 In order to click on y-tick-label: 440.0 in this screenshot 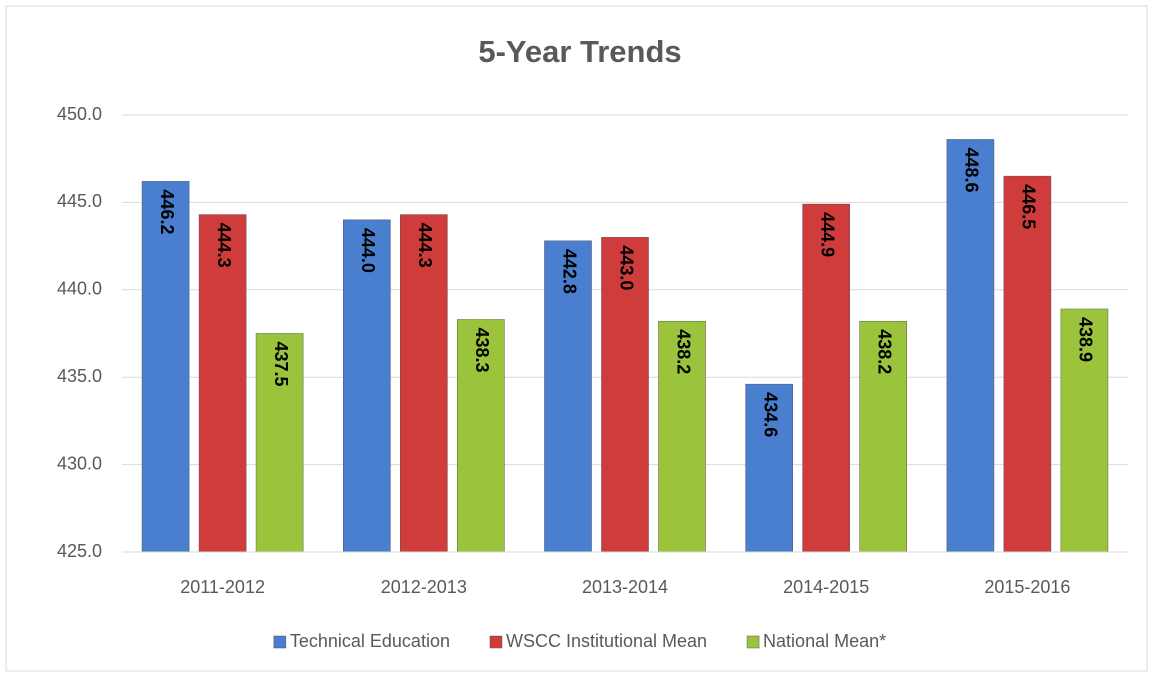, I will do `click(79, 289)`.